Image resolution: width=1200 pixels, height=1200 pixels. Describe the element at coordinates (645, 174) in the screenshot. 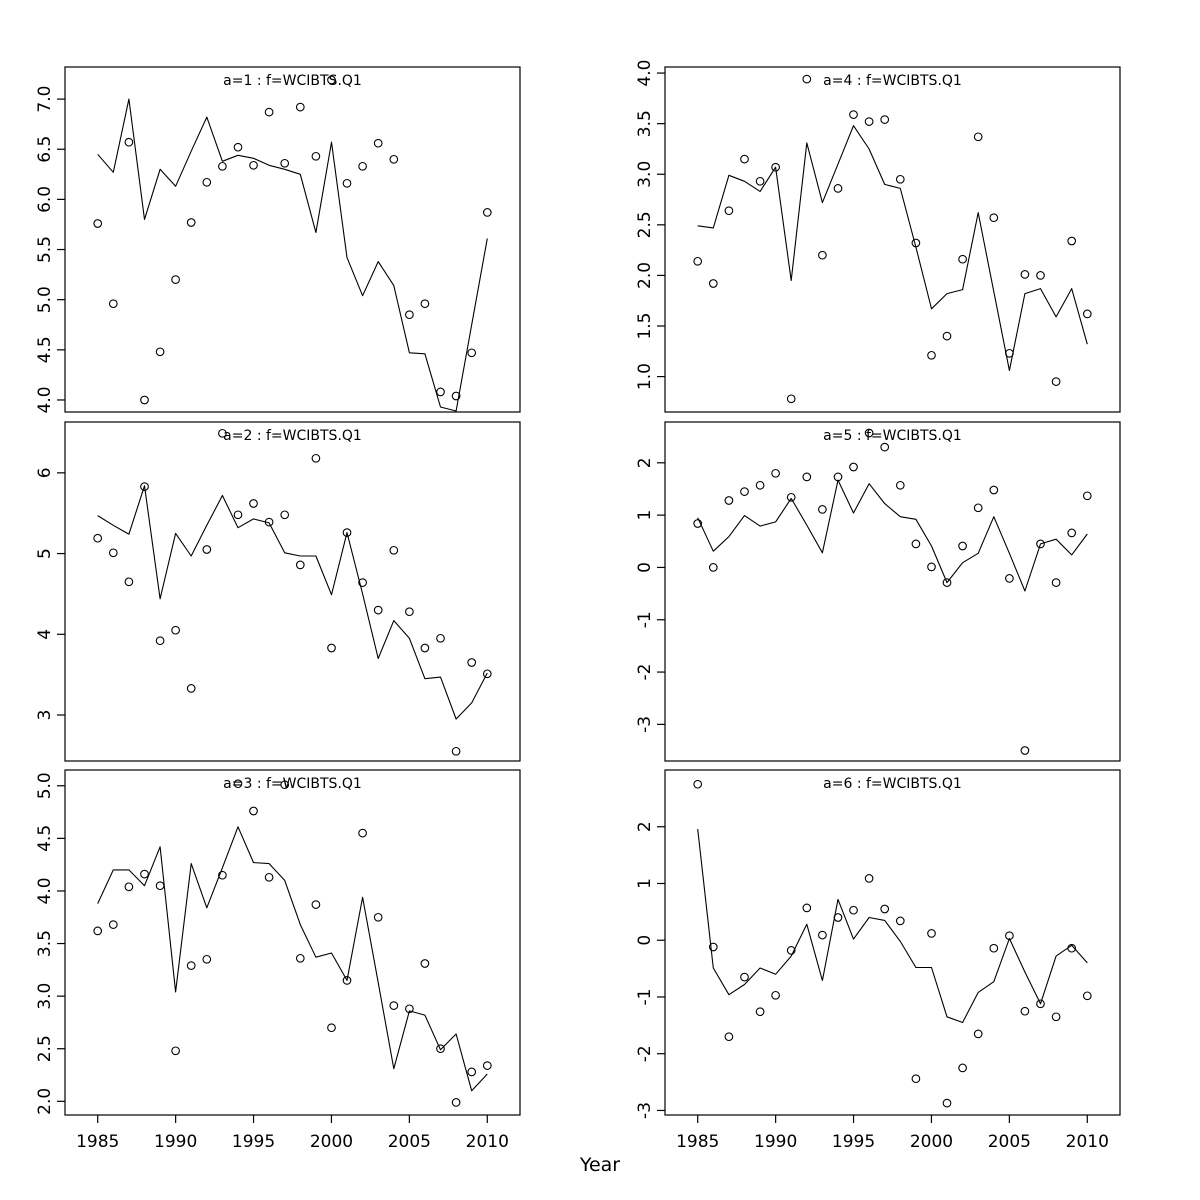

I see `y-tick-label: 3.0` at that location.